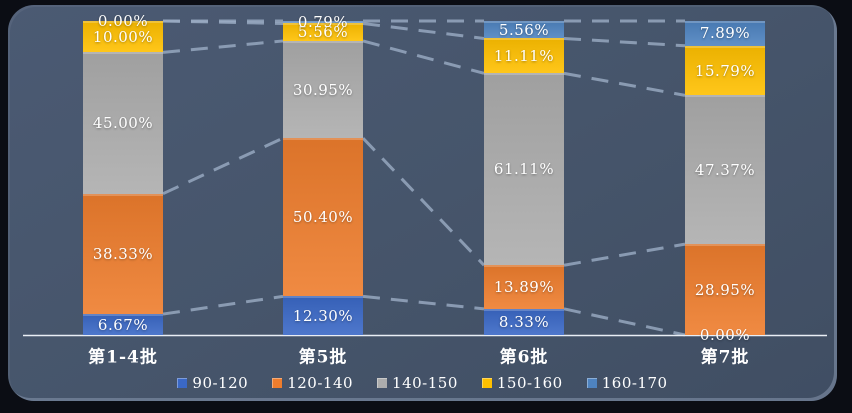  Describe the element at coordinates (320, 383) in the screenshot. I see `legend-label: 120-140` at that location.